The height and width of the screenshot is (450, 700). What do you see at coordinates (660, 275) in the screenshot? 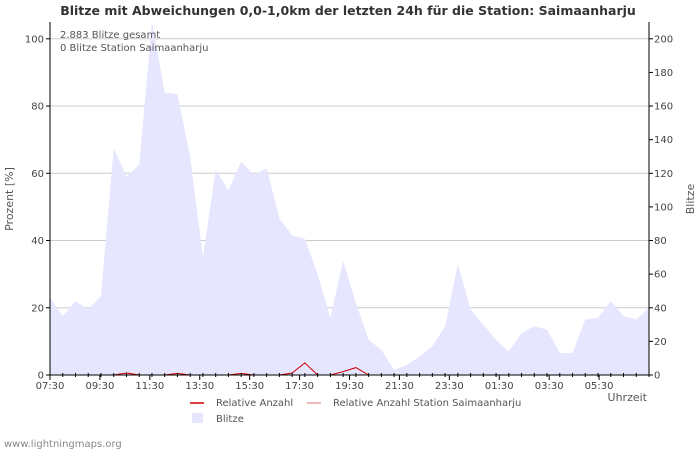
I see `y-tick-label-right: 60` at bounding box center [660, 275].